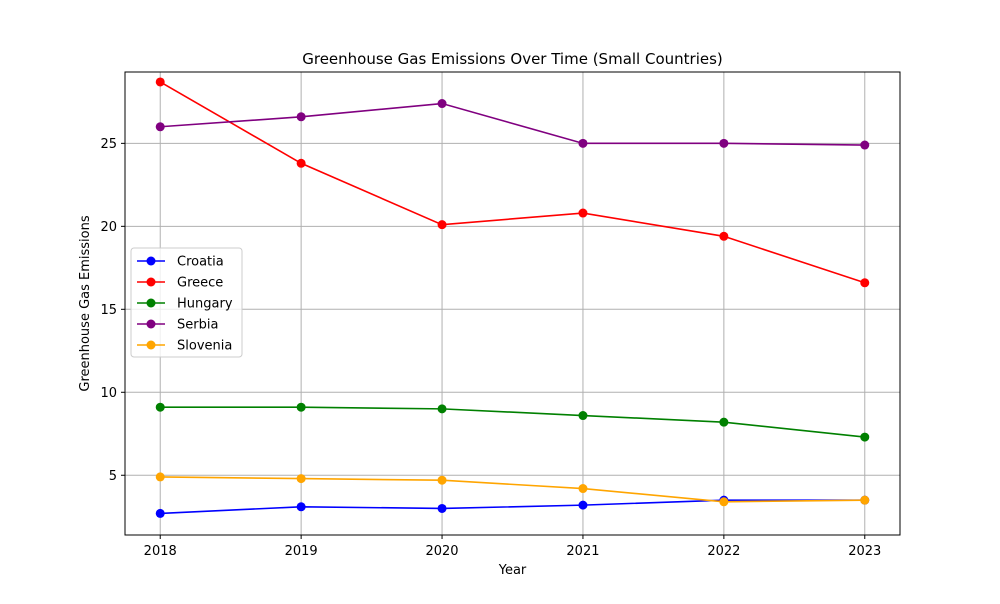  I want to click on legend-label: Greece, so click(200, 283).